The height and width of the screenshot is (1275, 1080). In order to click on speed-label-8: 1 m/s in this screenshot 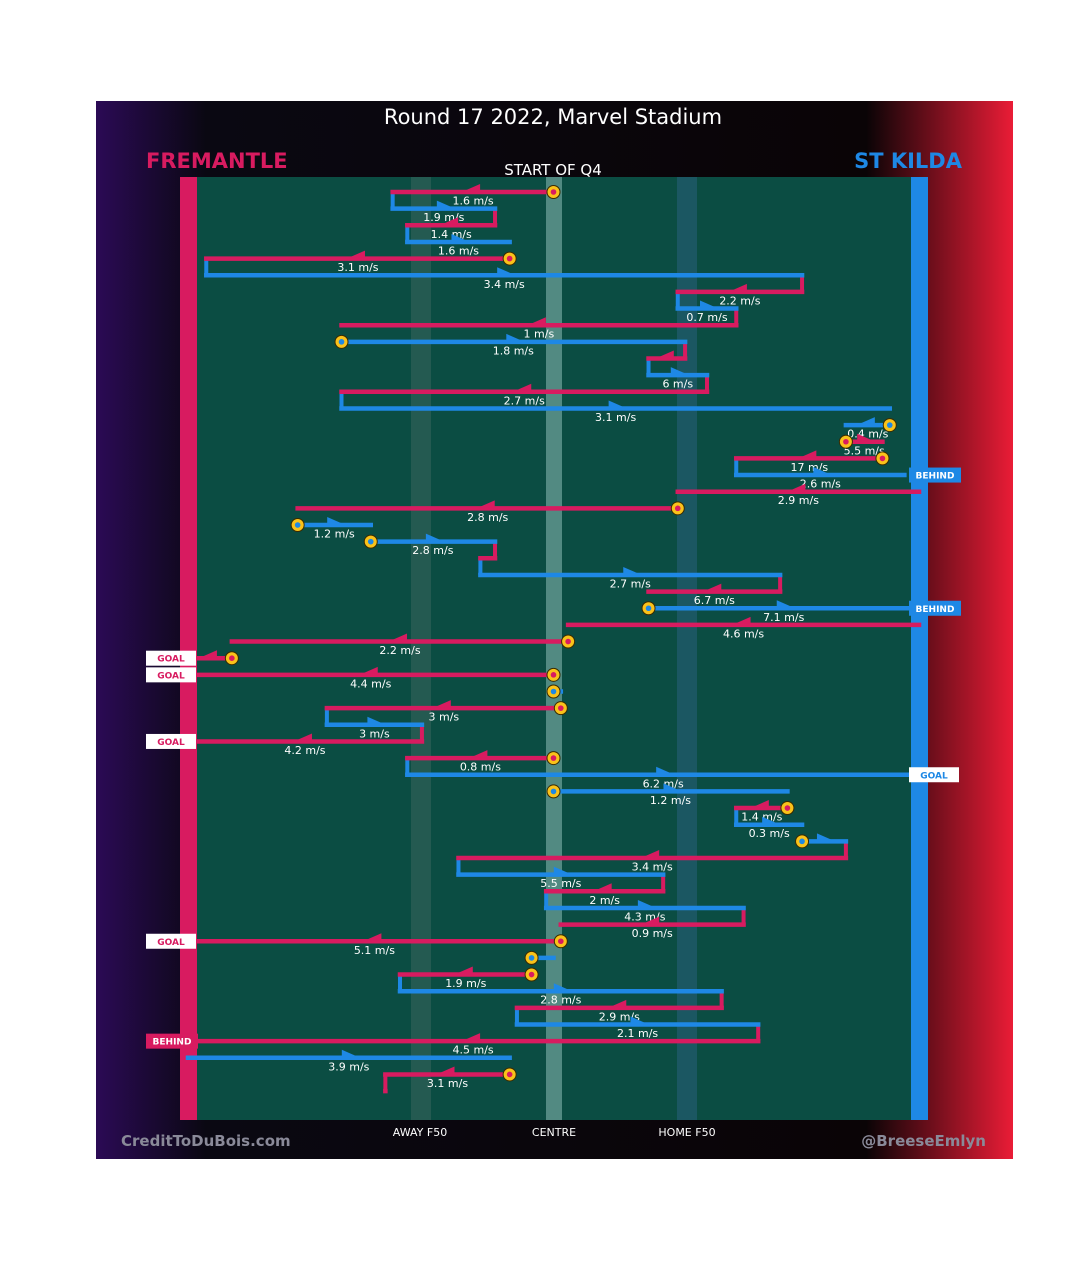, I will do `click(539, 334)`.